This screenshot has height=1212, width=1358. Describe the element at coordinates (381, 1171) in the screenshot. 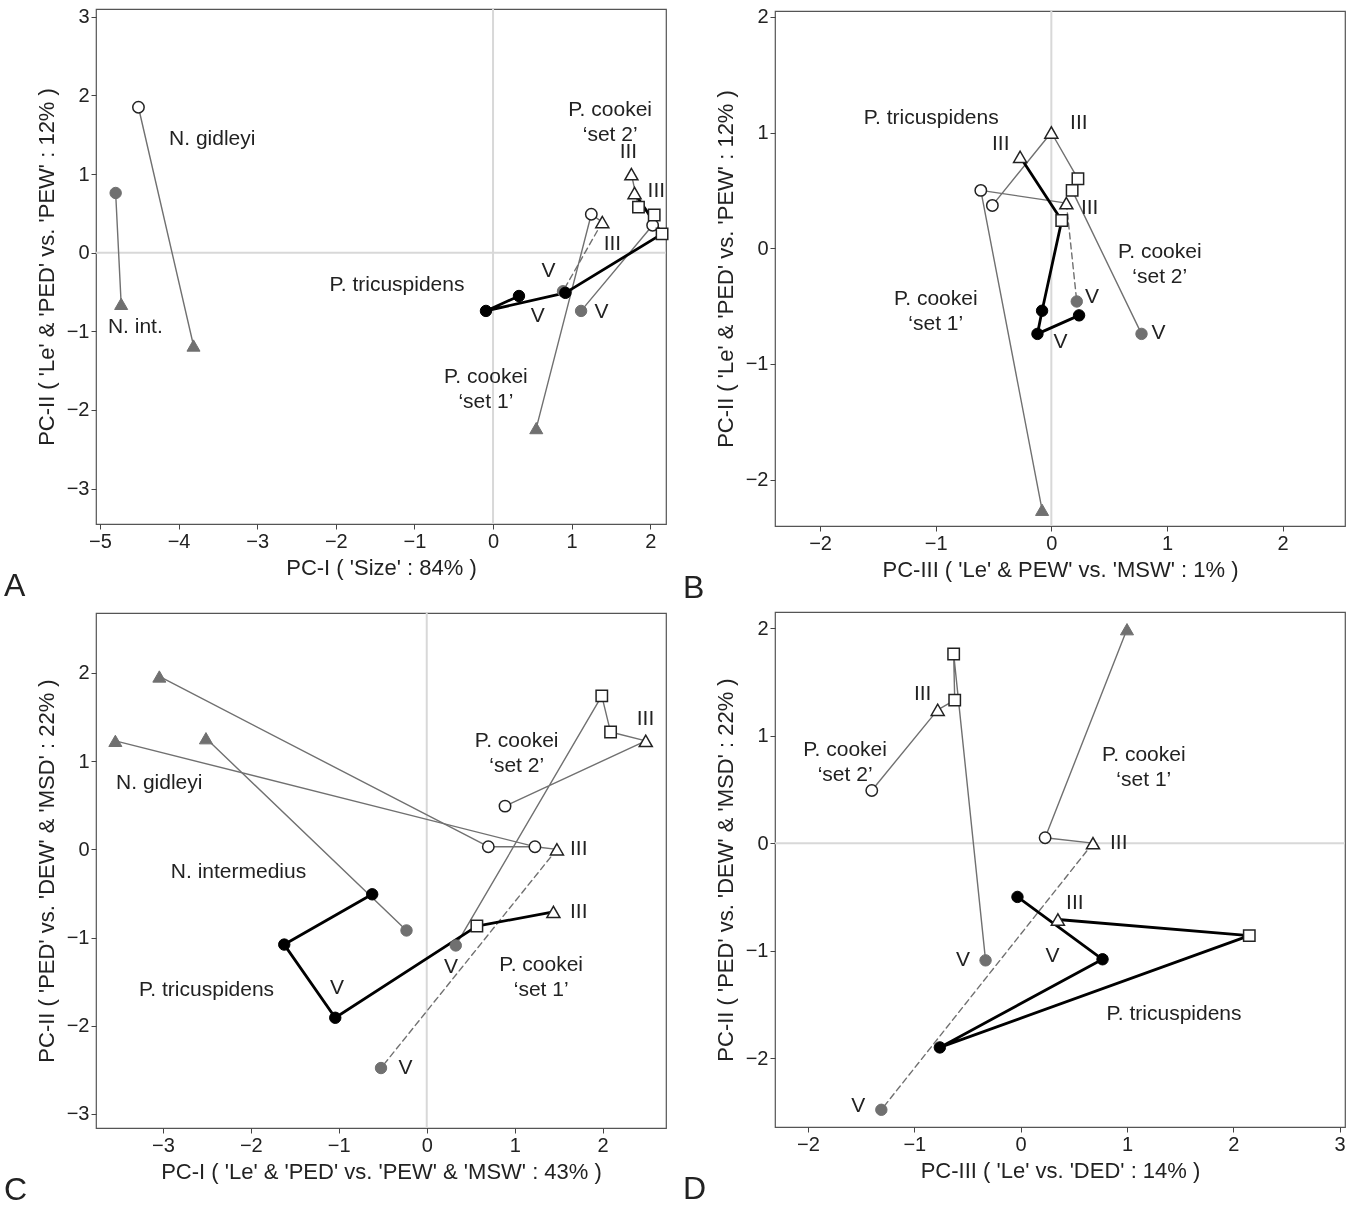

I see `x-axis-title: PC-I ( 'Le' & 'PED' vs. 'PEW' & 'MSW' : 43% )` at that location.